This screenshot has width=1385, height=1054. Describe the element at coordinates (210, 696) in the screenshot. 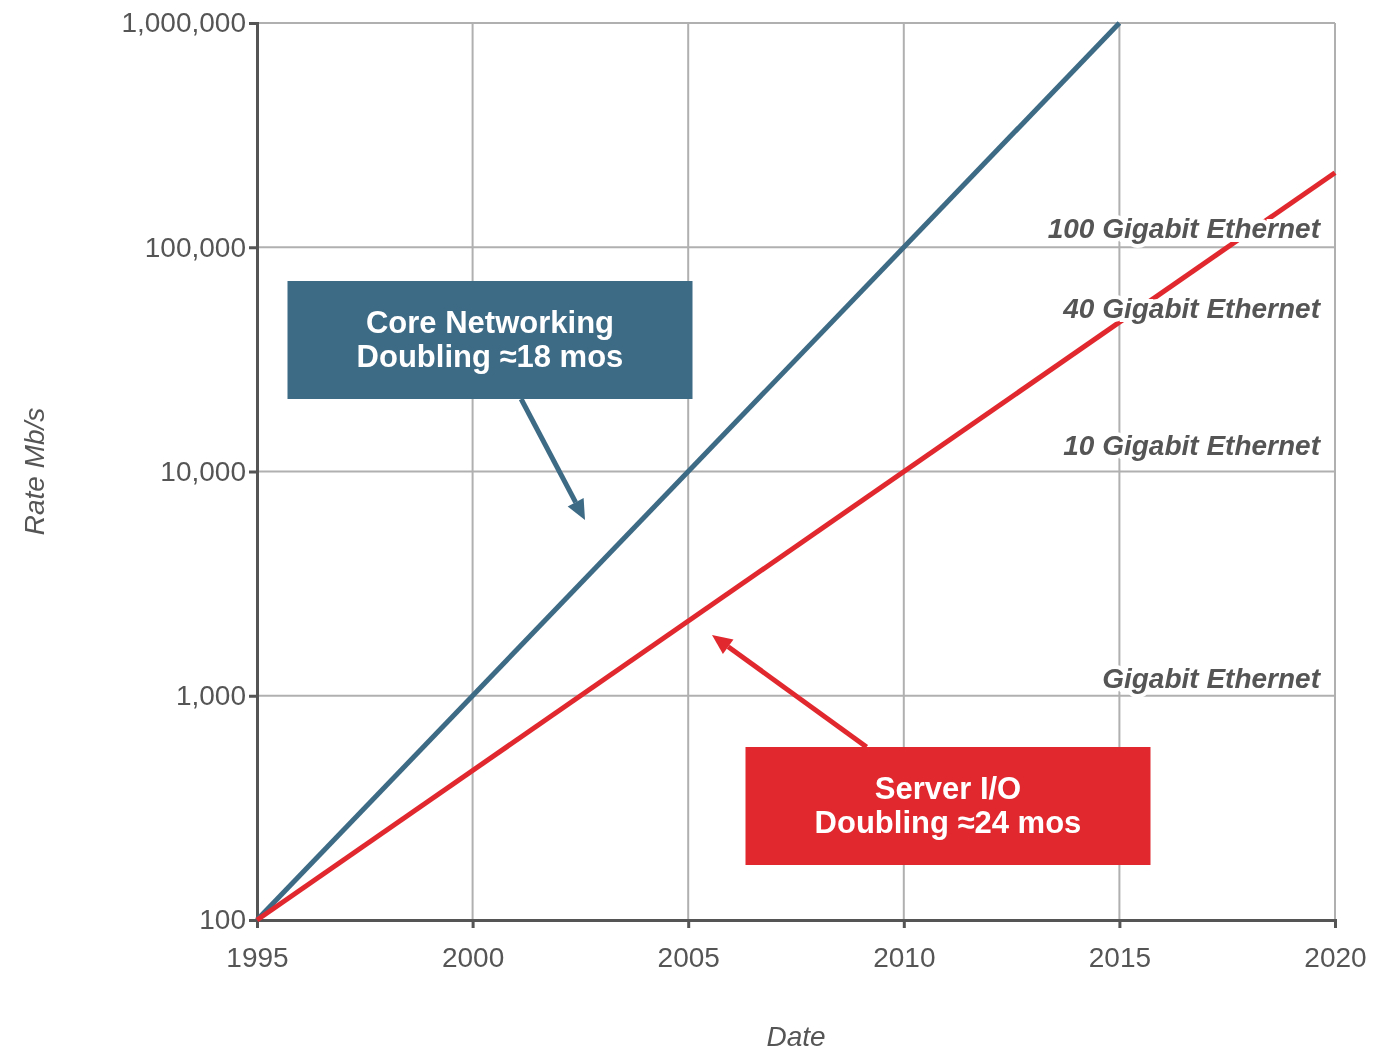

I see `y-tick-label: 1,000` at that location.